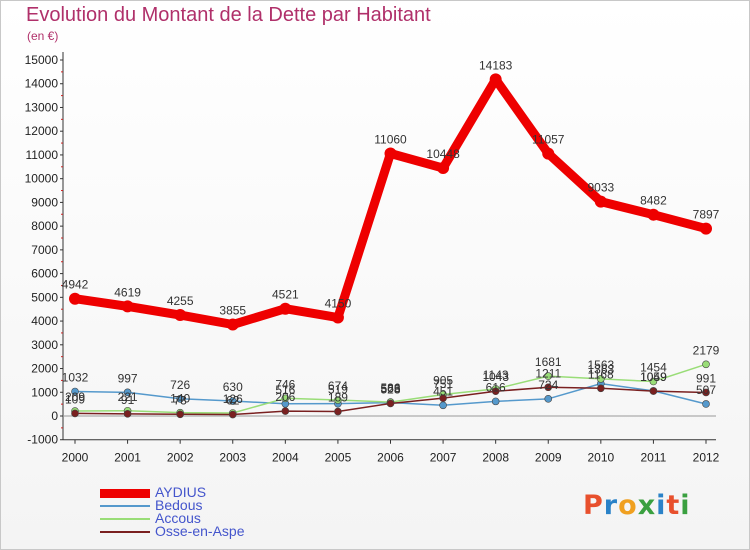 The width and height of the screenshot is (750, 550). Describe the element at coordinates (200, 531) in the screenshot. I see `legend-label: Osse-en-Aspe` at that location.